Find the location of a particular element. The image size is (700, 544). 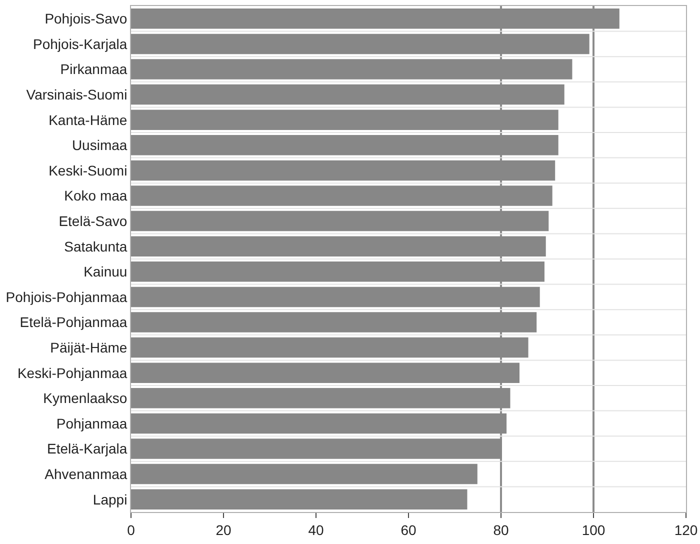

y-tick-label: Kanta-Häme is located at coordinates (88, 120).